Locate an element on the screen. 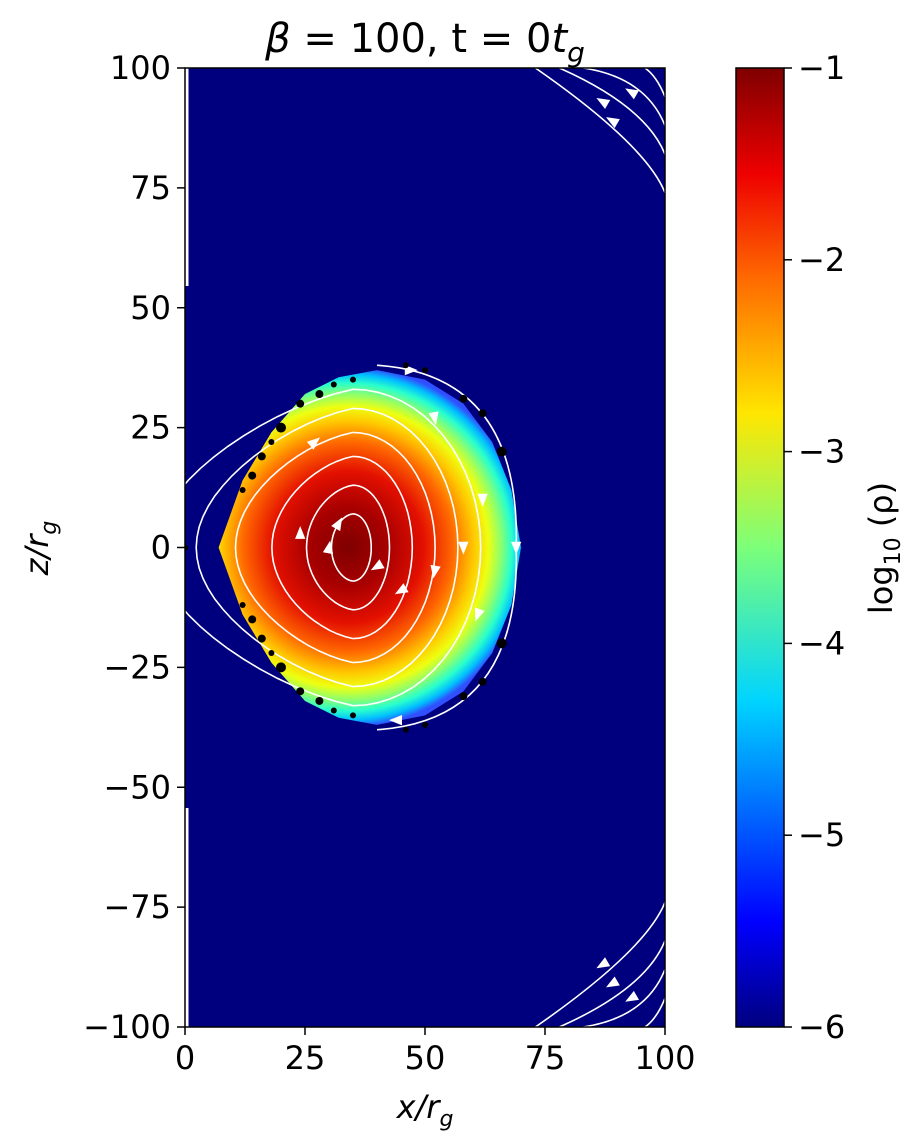 The image size is (916, 1145). y-tick-label: 100 is located at coordinates (140, 68).